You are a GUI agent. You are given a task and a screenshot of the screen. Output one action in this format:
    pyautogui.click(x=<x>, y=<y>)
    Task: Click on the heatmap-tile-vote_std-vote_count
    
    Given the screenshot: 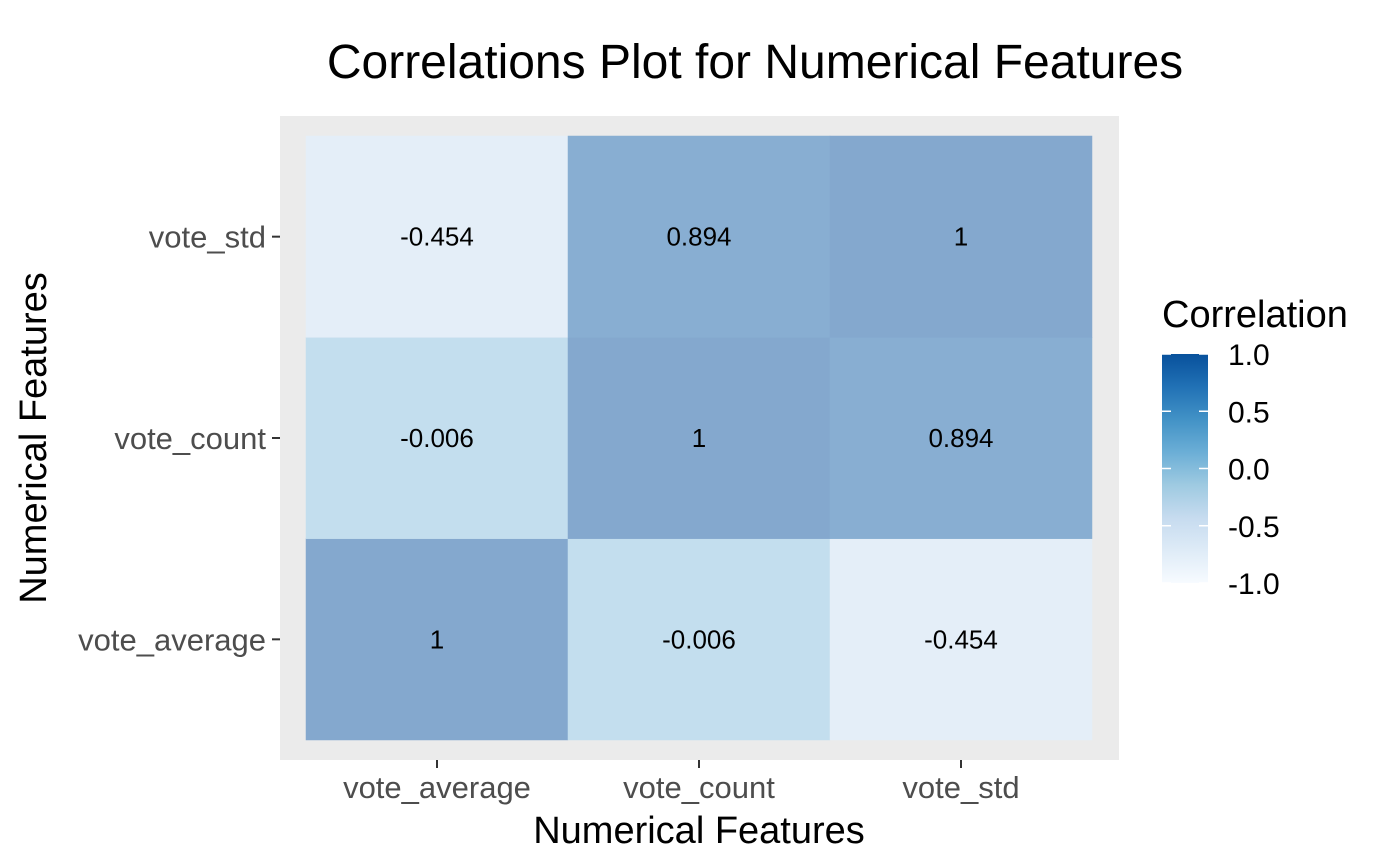 What is the action you would take?
    pyautogui.click(x=961, y=438)
    